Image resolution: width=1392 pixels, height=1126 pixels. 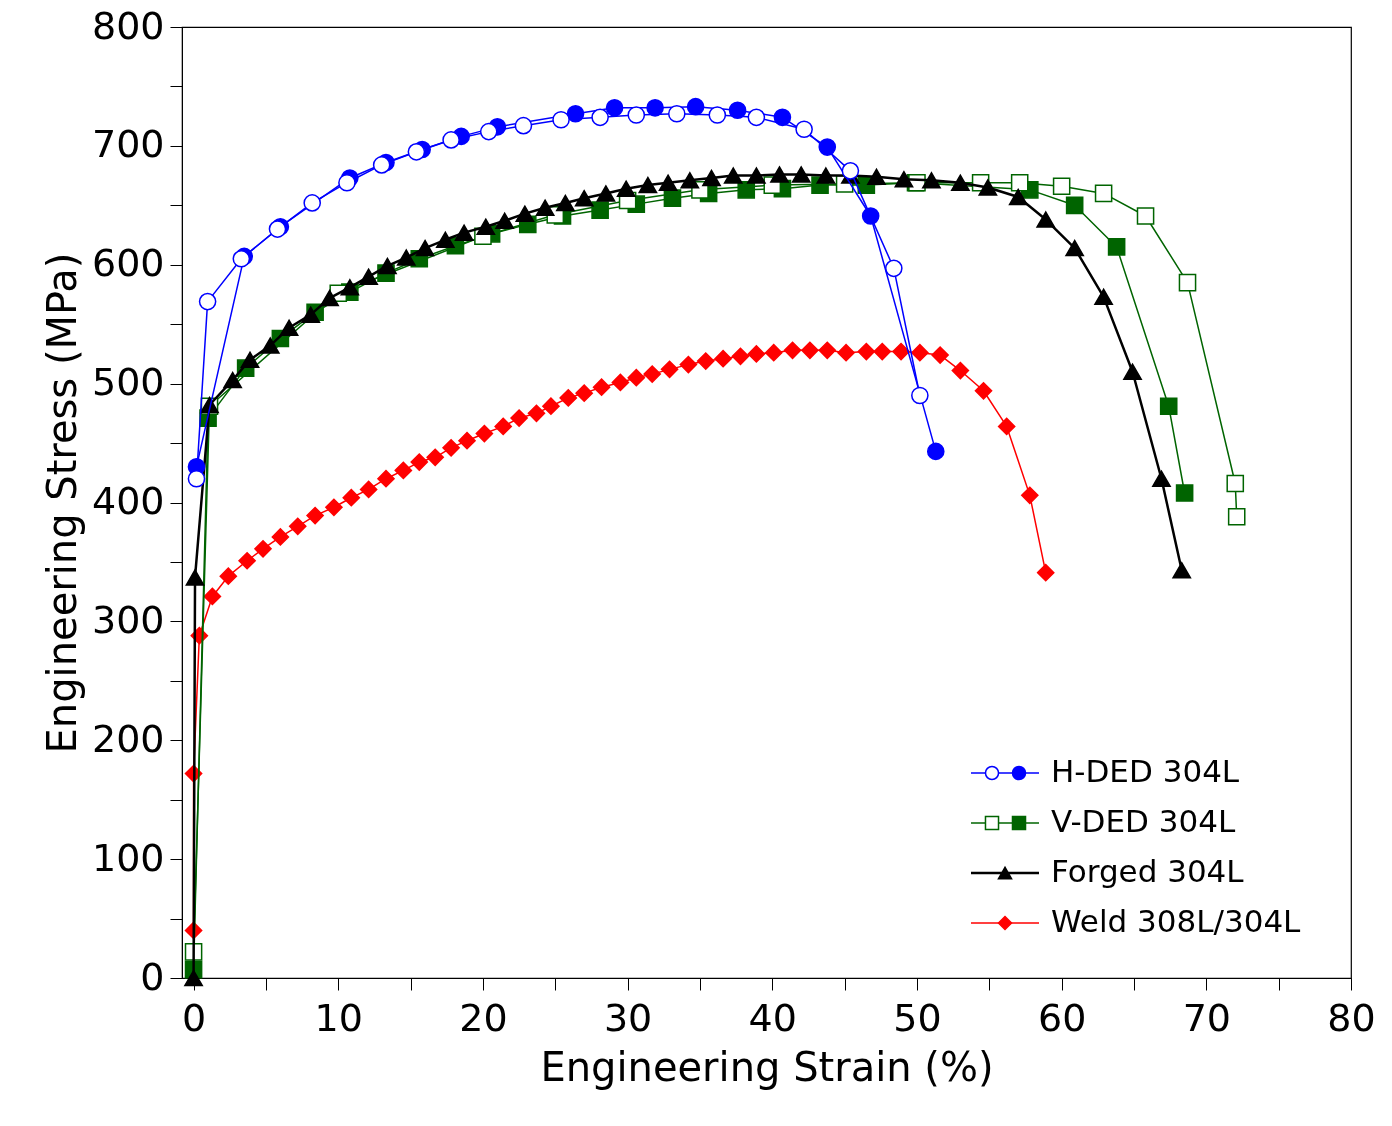 What do you see at coordinates (61, 503) in the screenshot?
I see `y-axis-title: Engineering Stress (MPa)` at bounding box center [61, 503].